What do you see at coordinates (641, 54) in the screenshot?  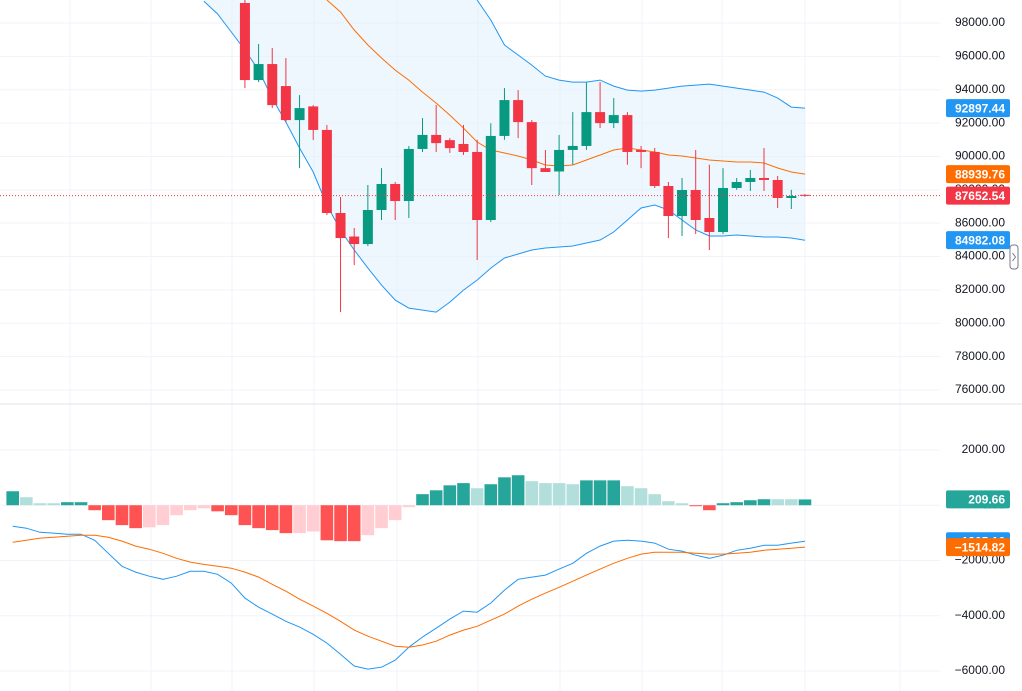 I see `band-upper` at bounding box center [641, 54].